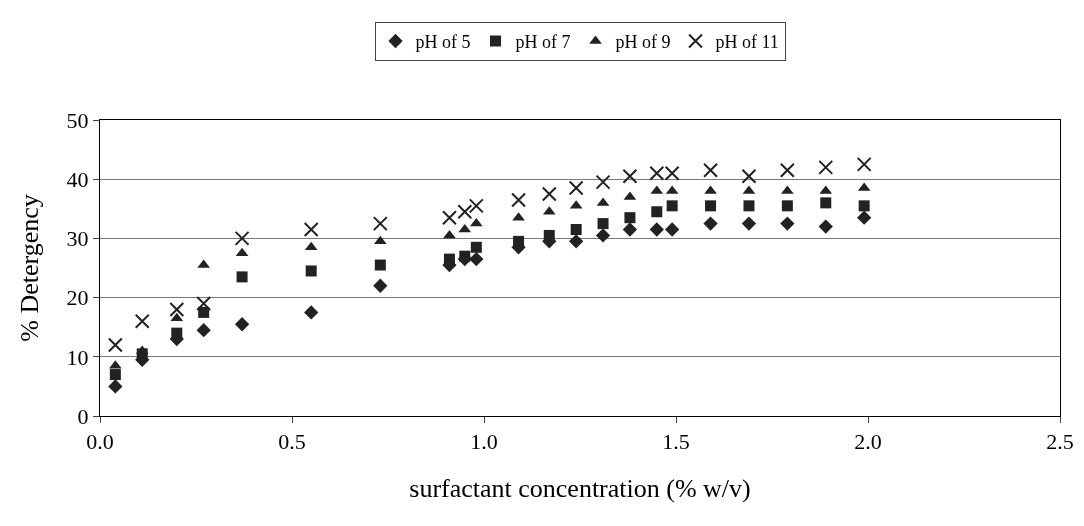 The image size is (1084, 526). I want to click on x-tick-label: 2.0, so click(868, 442).